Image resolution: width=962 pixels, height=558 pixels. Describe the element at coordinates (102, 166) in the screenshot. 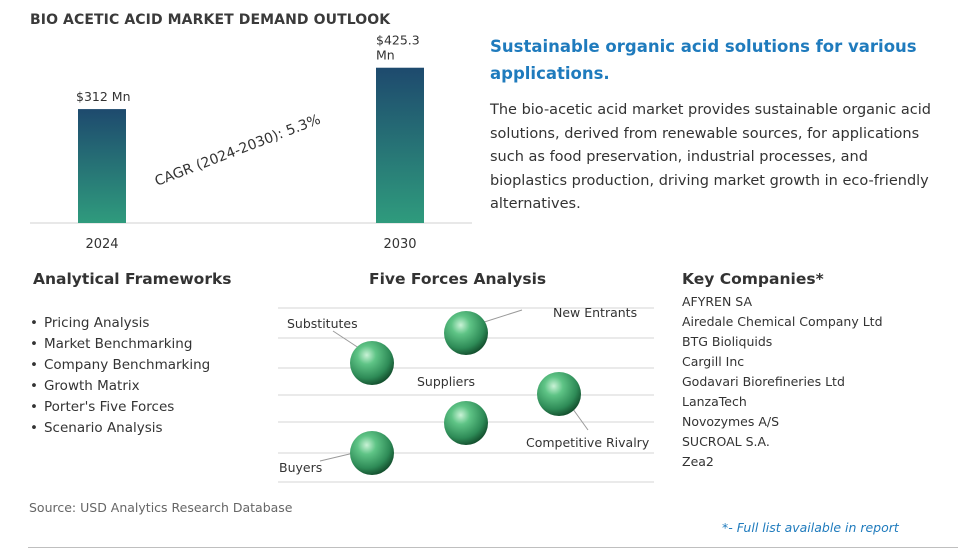

I see `bar-2024` at that location.